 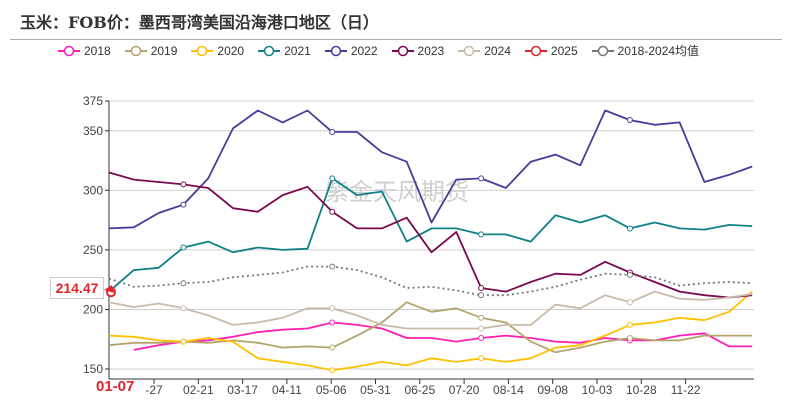 What do you see at coordinates (430, 310) in the screenshot?
I see `series-line-2024` at bounding box center [430, 310].